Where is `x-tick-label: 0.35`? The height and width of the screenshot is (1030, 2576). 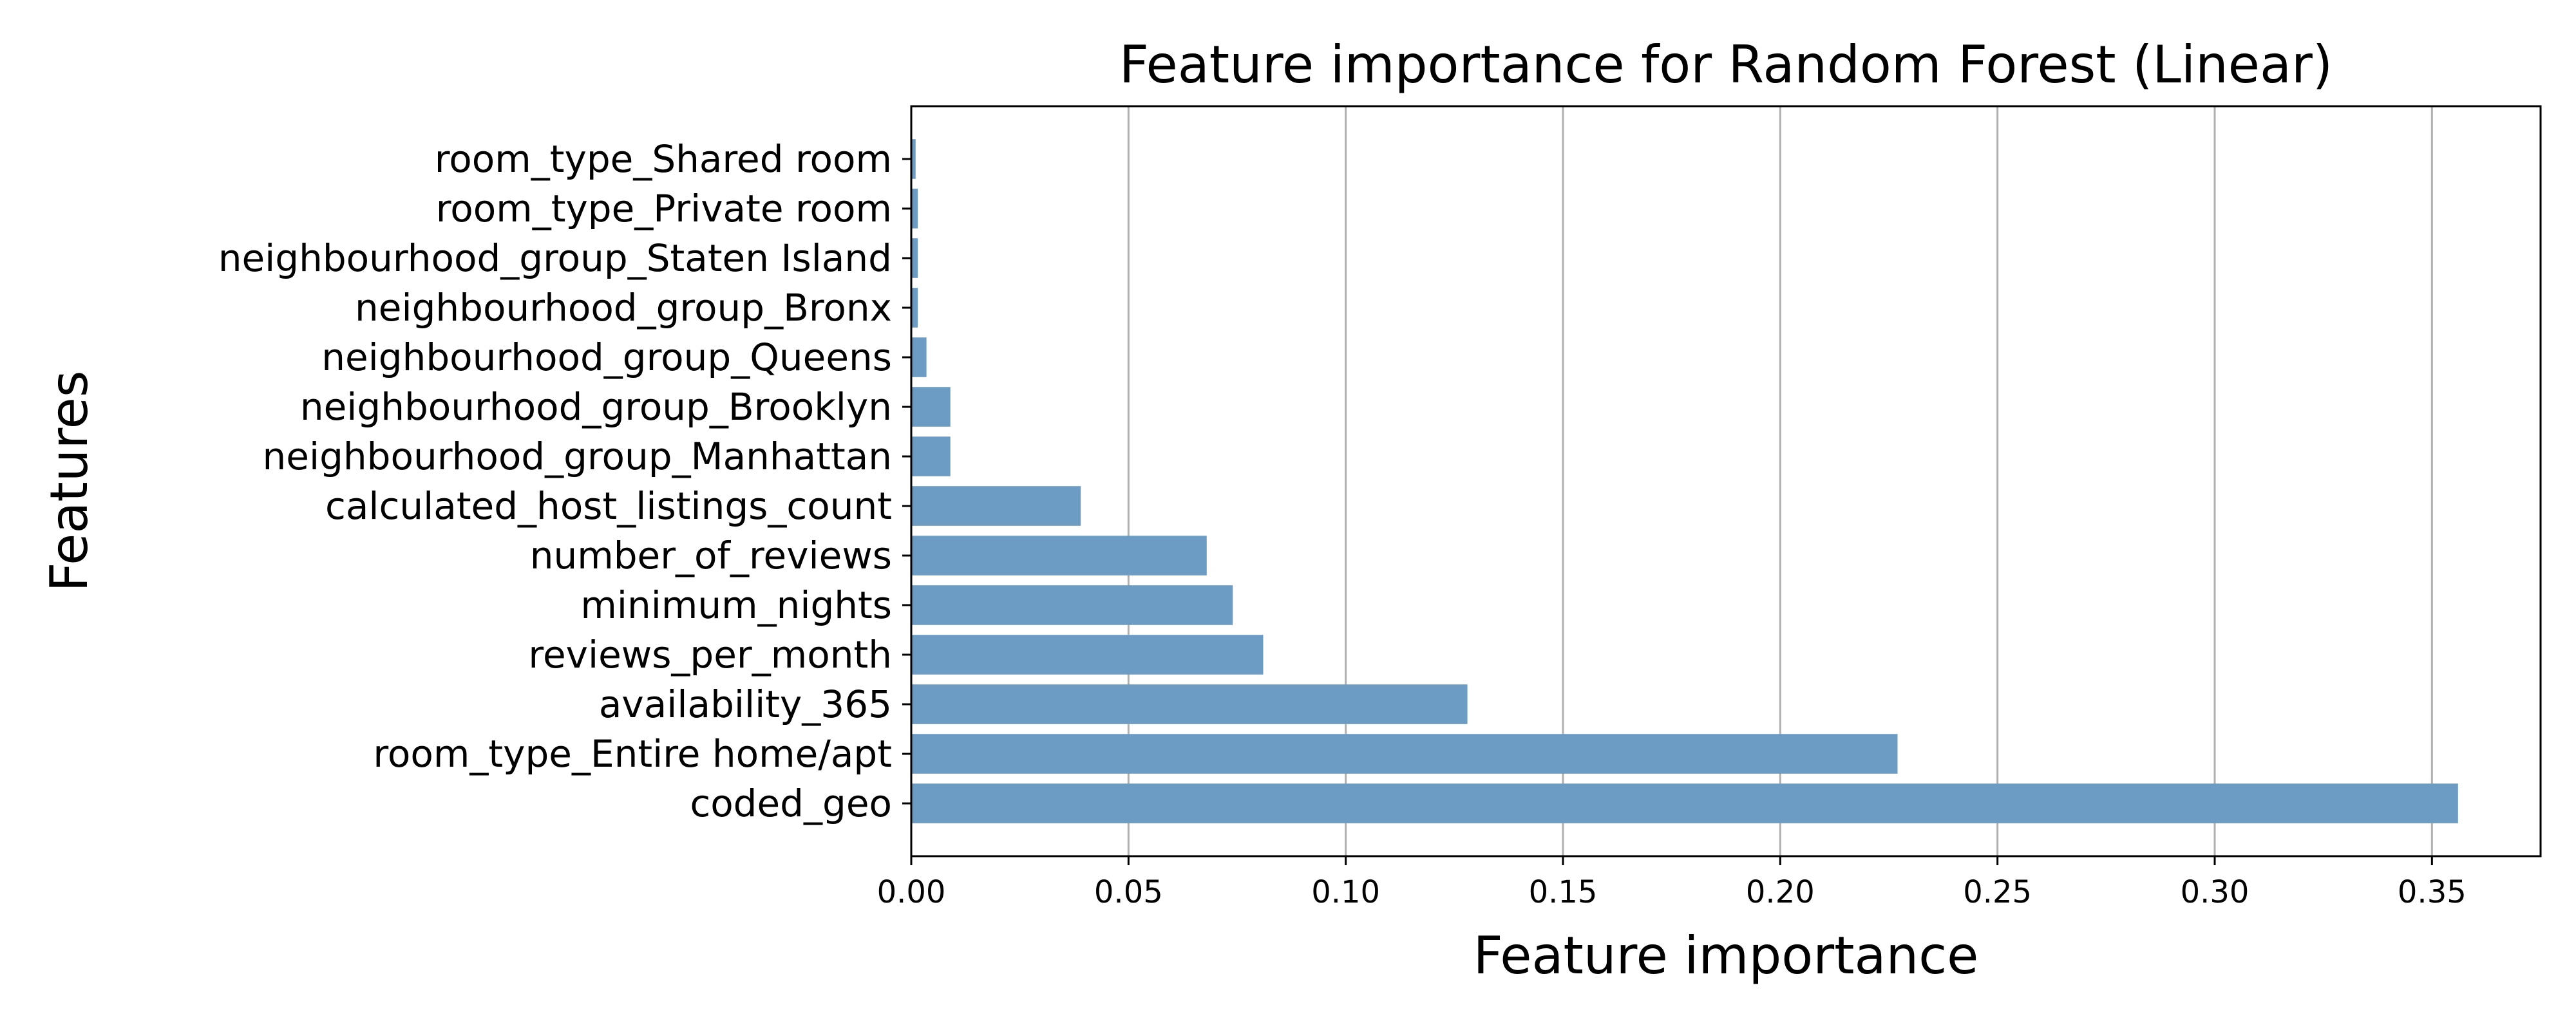
x-tick-label: 0.35 is located at coordinates (2432, 892).